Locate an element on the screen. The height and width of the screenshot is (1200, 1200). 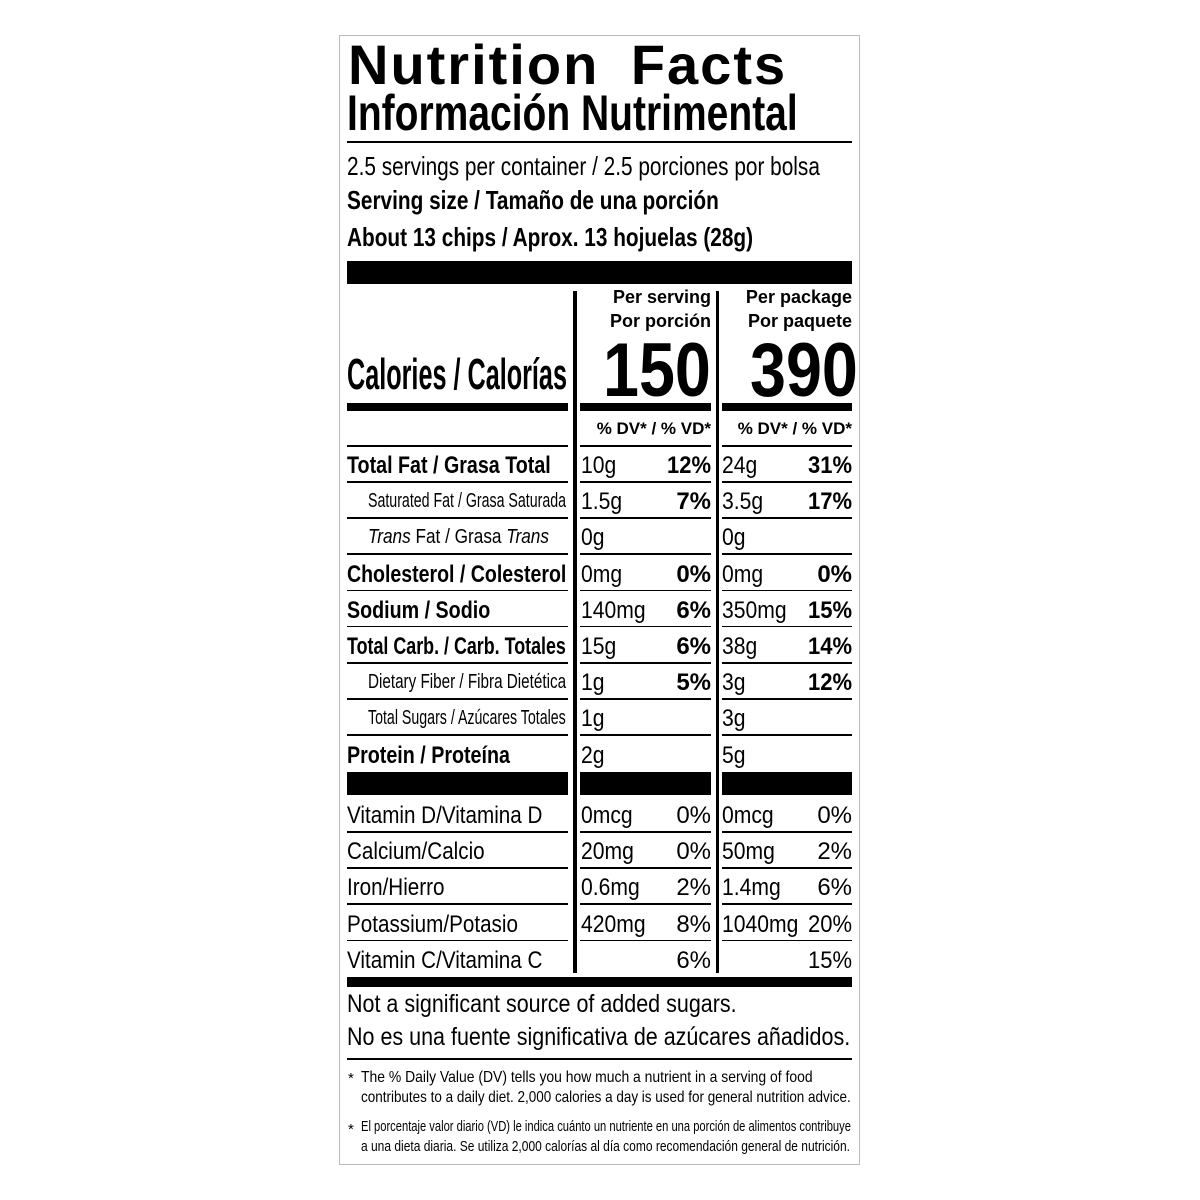
nutrient-label: Iron/Hierro is located at coordinates (396, 888).